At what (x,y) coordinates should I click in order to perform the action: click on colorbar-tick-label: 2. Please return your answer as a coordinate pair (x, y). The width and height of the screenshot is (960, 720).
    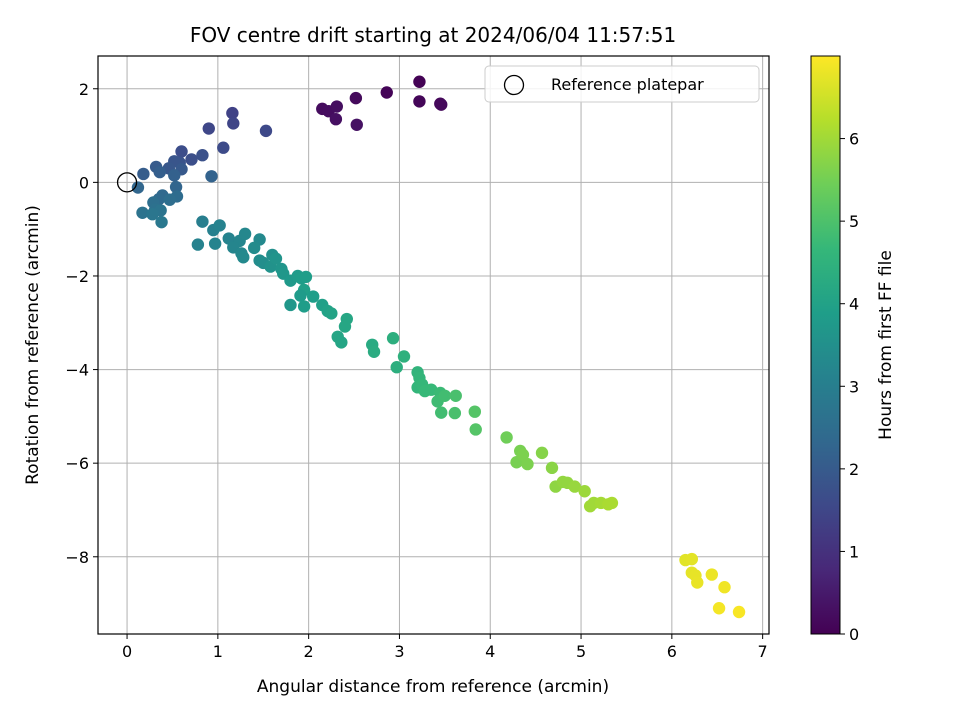
    Looking at the image, I should click on (854, 469).